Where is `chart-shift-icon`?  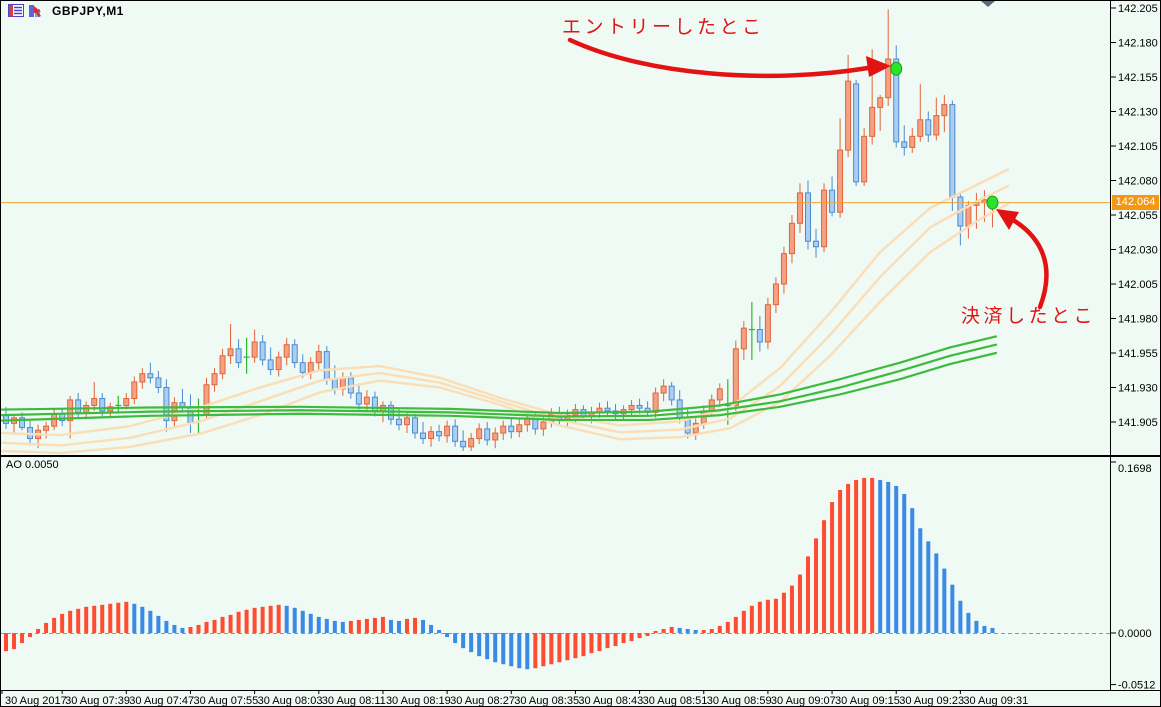
chart-shift-icon is located at coordinates (35, 11).